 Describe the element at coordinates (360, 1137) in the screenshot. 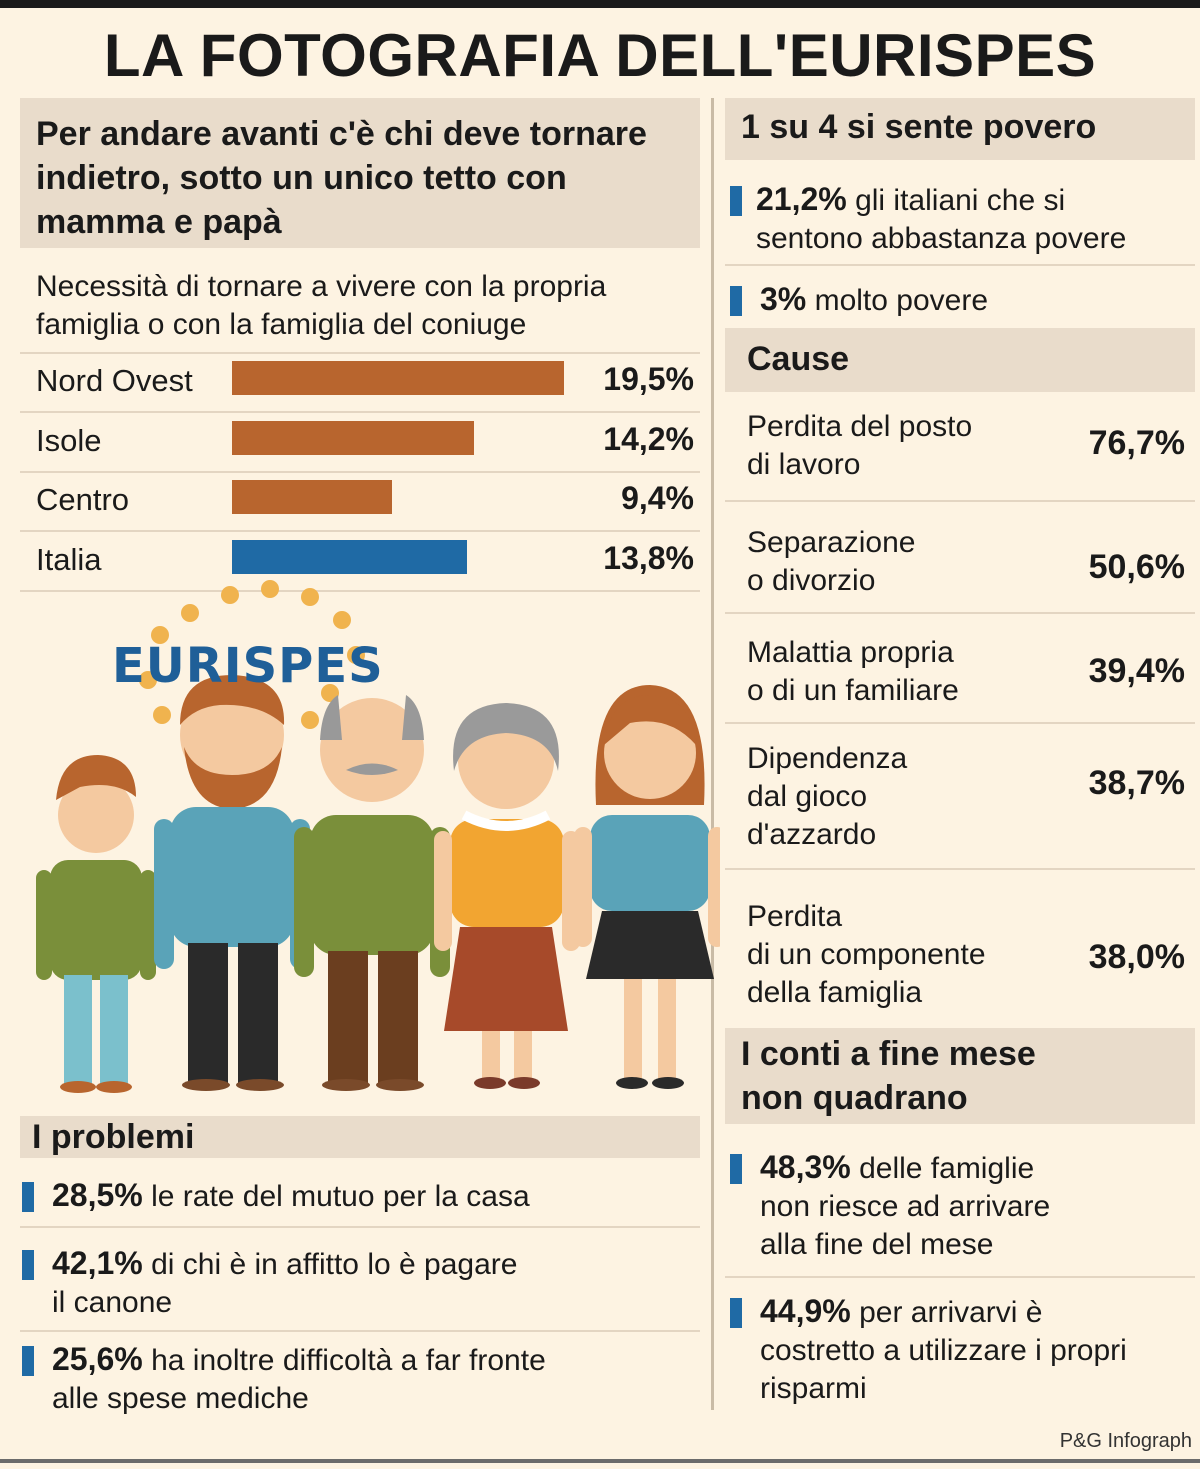

I see `problems-heading-box: I problemi` at that location.